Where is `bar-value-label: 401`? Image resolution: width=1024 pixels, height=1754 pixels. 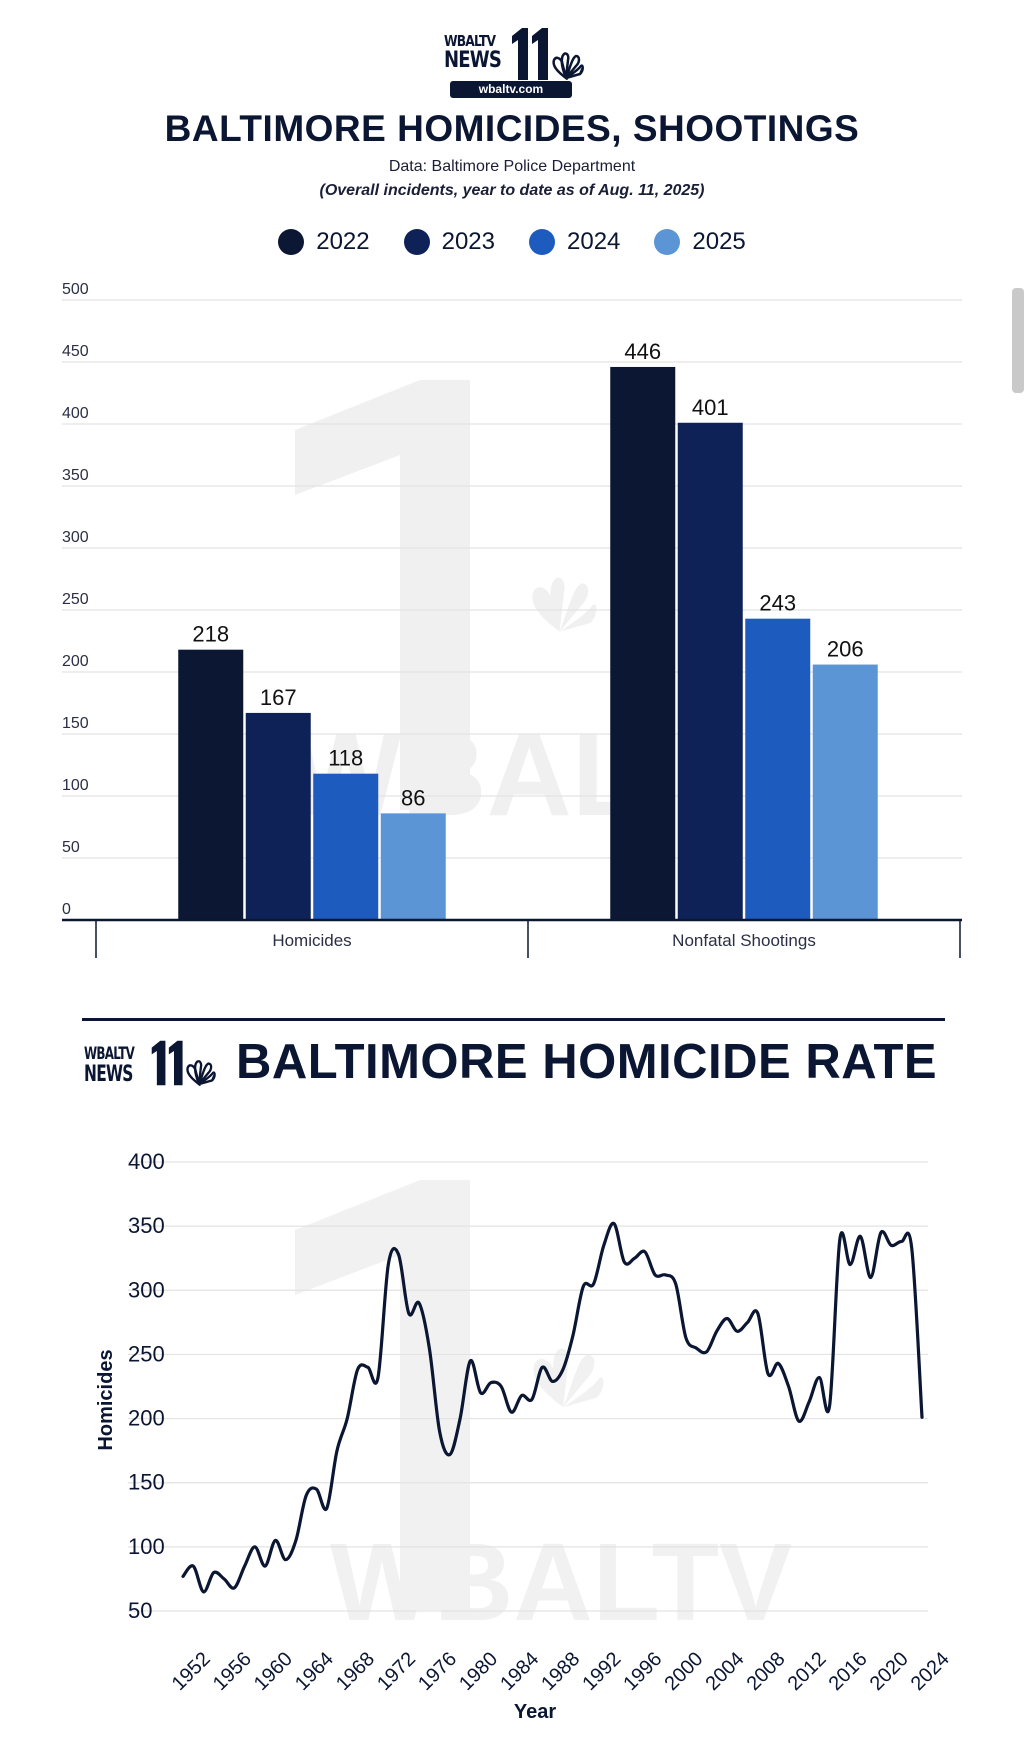 bar-value-label: 401 is located at coordinates (710, 407).